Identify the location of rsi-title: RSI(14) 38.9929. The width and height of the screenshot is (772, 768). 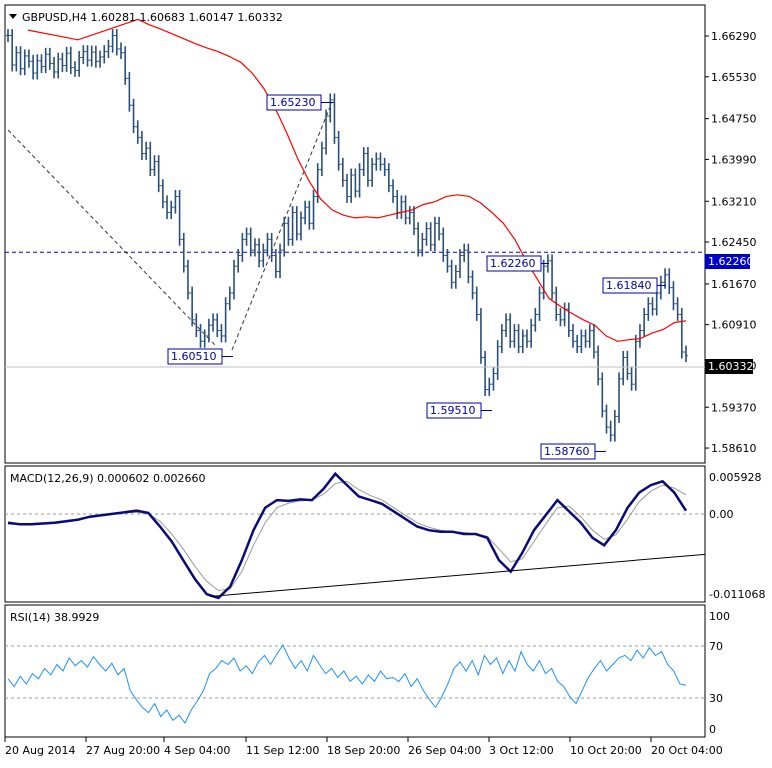
(54, 617).